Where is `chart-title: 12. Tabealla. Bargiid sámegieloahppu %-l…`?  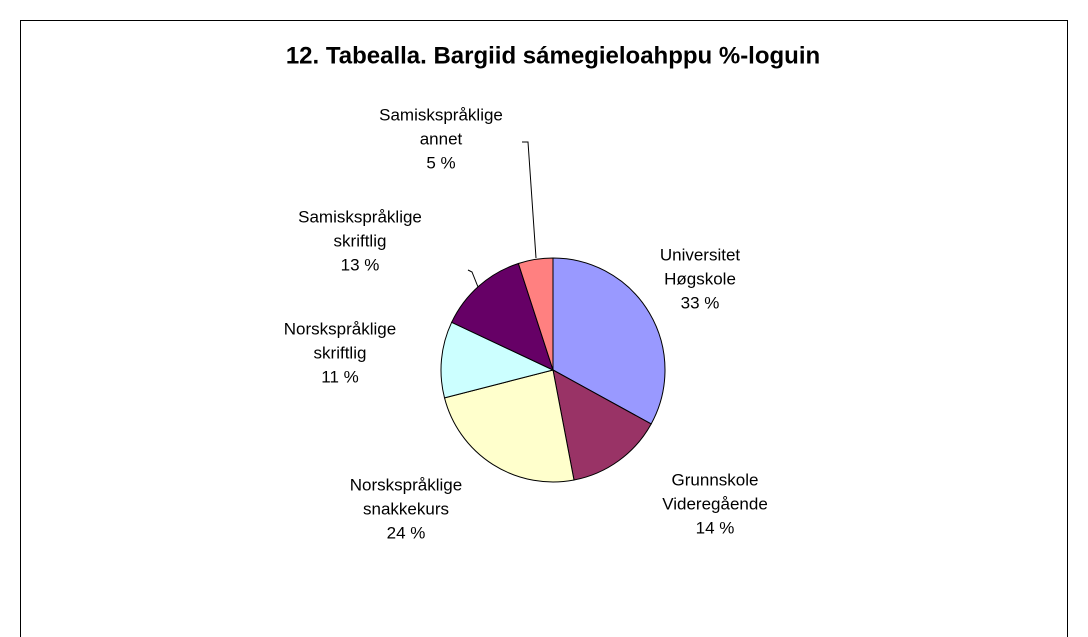
chart-title: 12. Tabealla. Bargiid sámegieloahppu %-l… is located at coordinates (553, 55).